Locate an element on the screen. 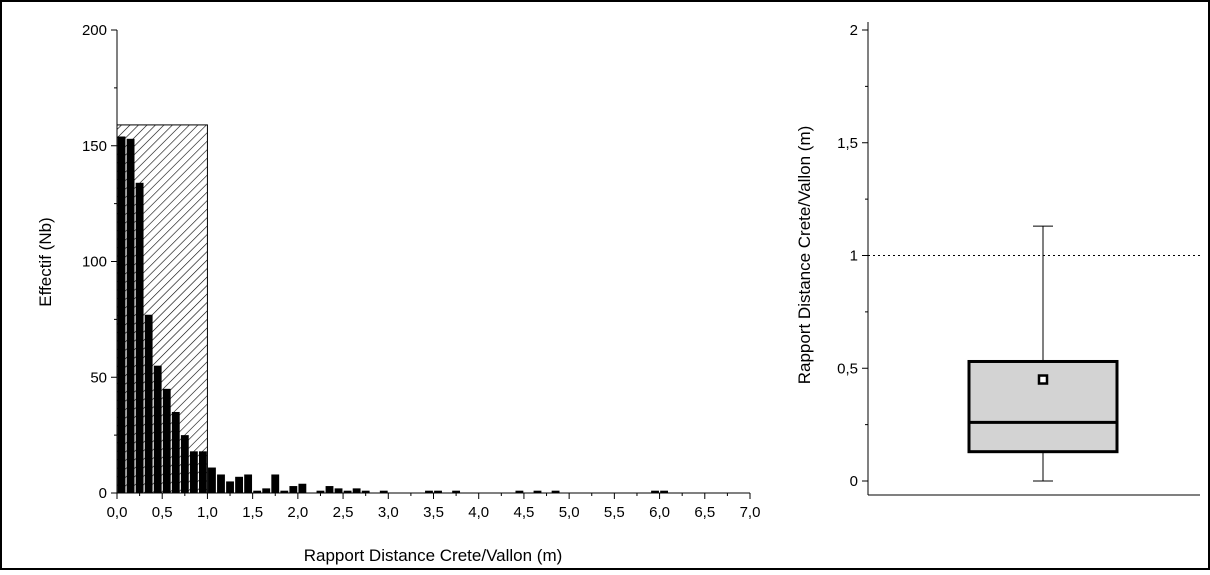  histogram-y-ticks: 0 50 100 150 200 is located at coordinates (99, 262).